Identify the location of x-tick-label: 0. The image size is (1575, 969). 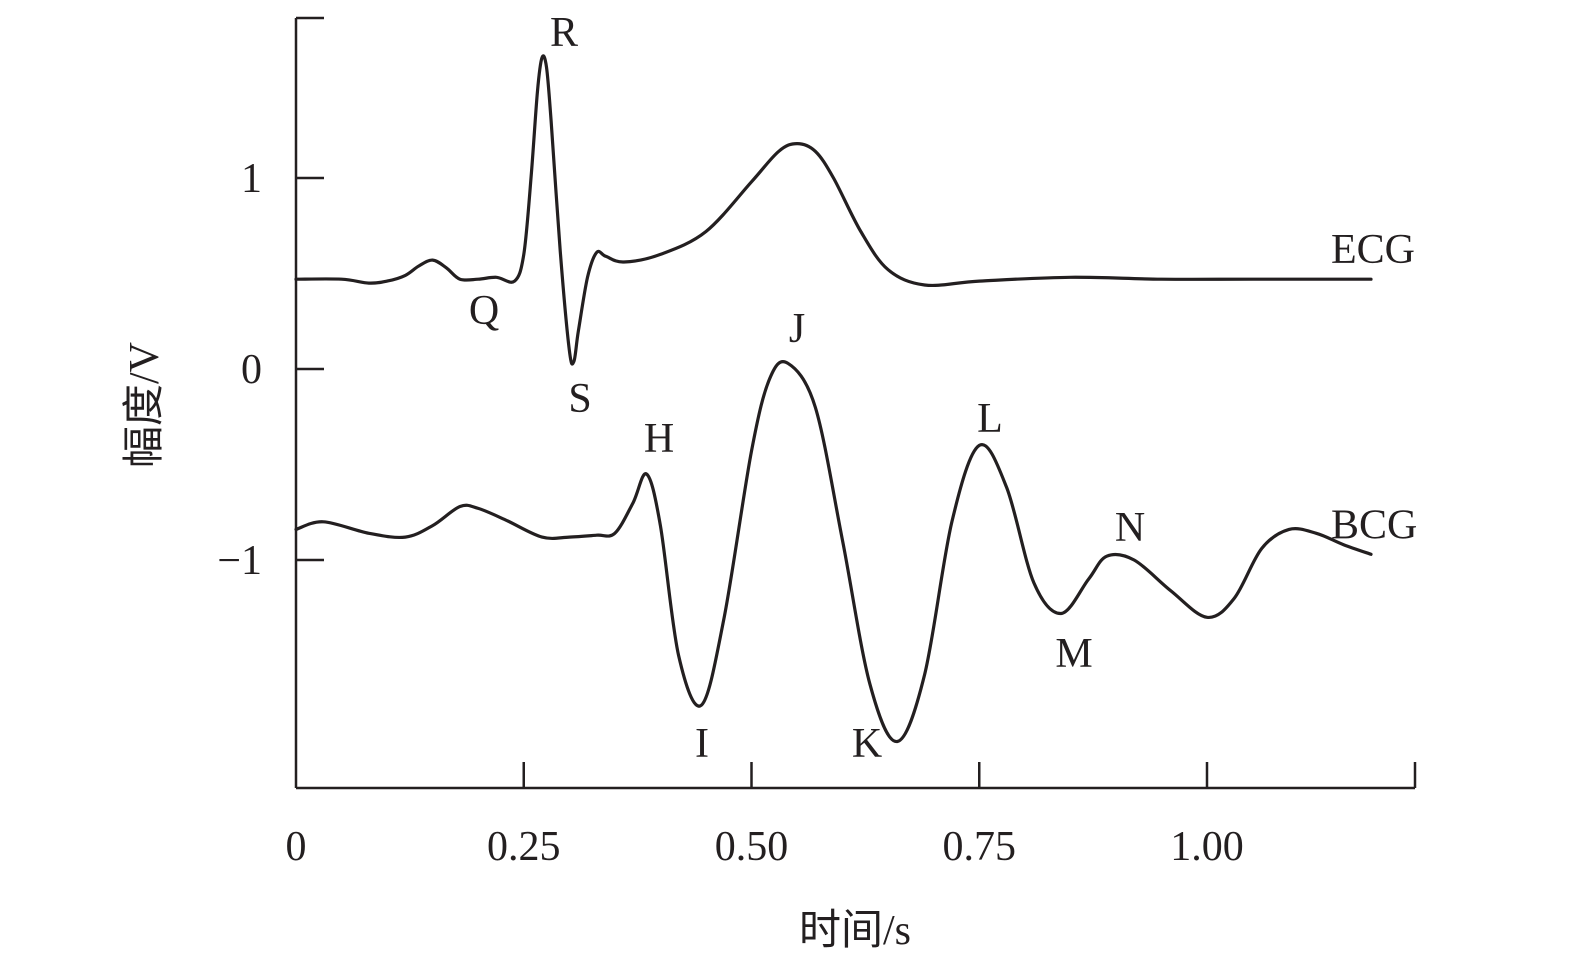
(296, 847).